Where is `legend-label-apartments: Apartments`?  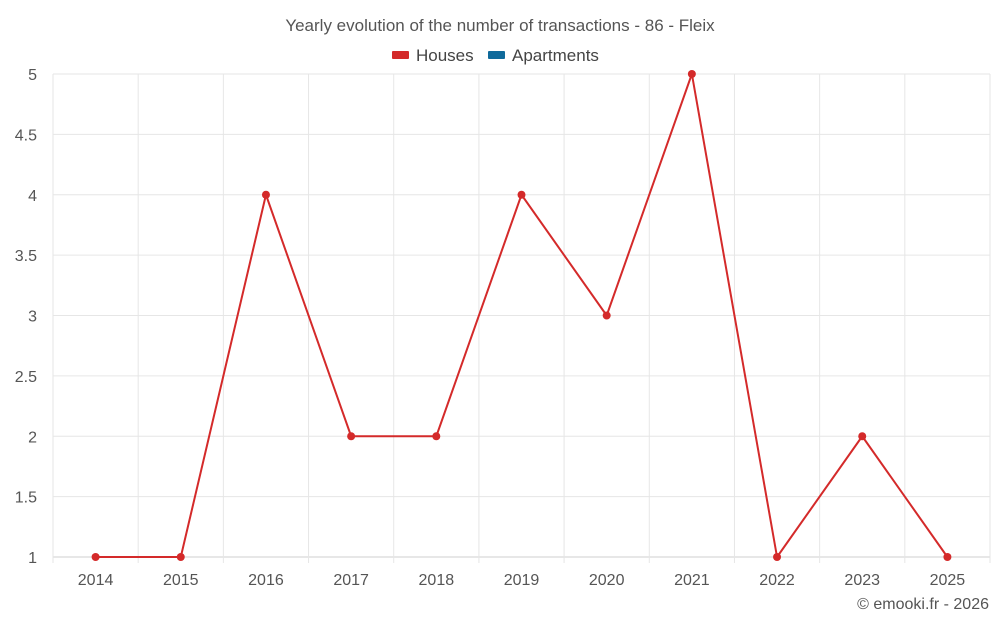
legend-label-apartments: Apartments is located at coordinates (555, 55).